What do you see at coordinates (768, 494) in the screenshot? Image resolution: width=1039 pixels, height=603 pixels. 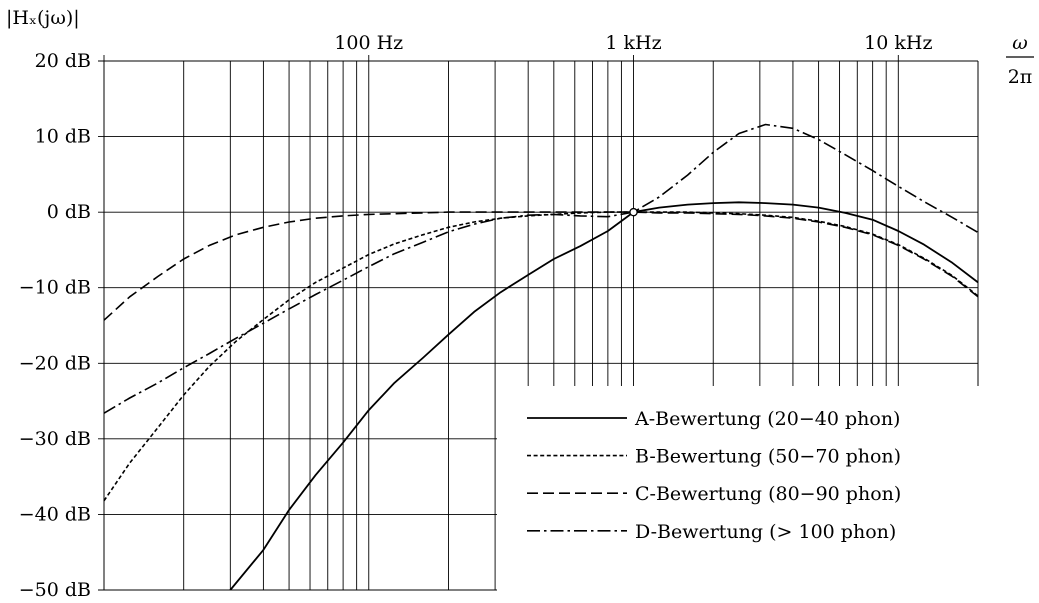 I see `legend-label: C-Bewertung (80−90 phon)` at bounding box center [768, 494].